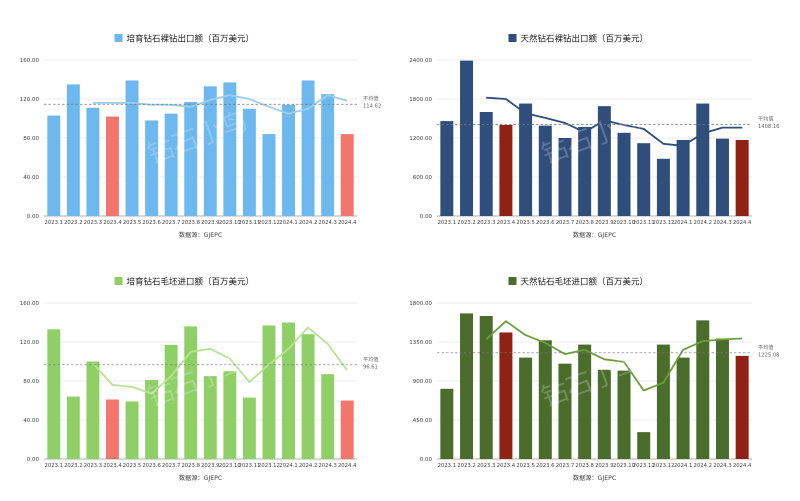 The width and height of the screenshot is (800, 501). What do you see at coordinates (423, 382) in the screenshot?
I see `y-tick-label: 900.00` at bounding box center [423, 382].